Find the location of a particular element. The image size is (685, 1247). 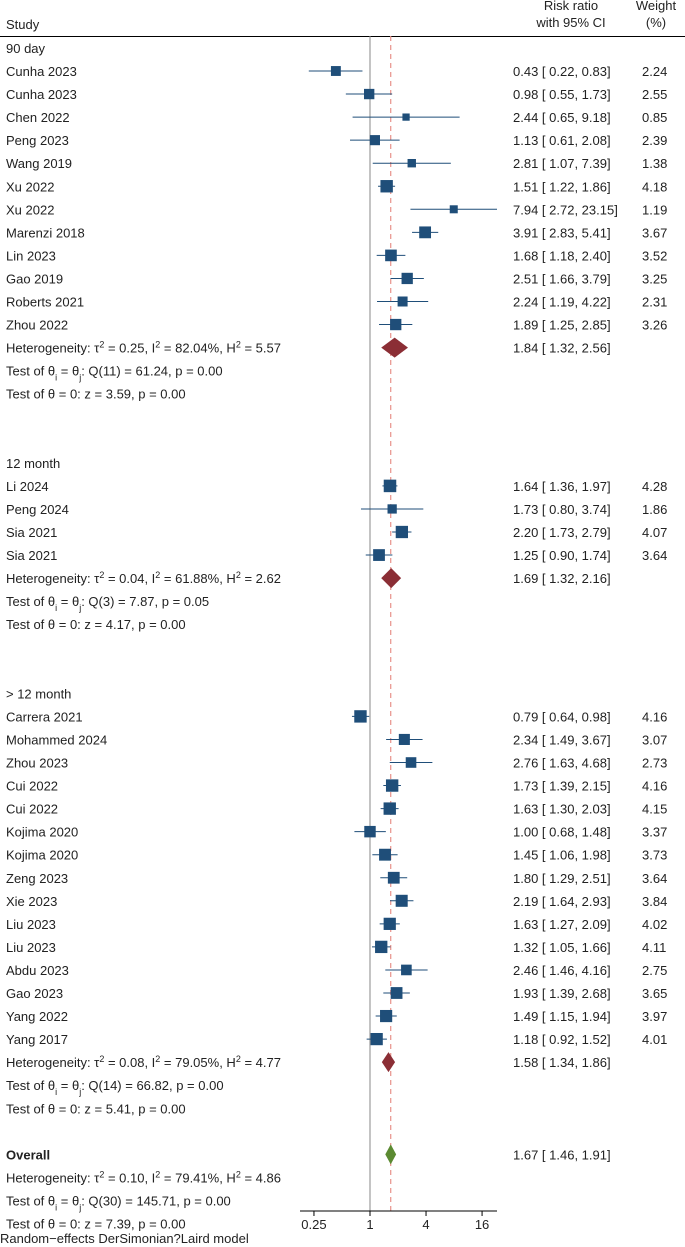

study-weight: 4.28 is located at coordinates (654, 486).